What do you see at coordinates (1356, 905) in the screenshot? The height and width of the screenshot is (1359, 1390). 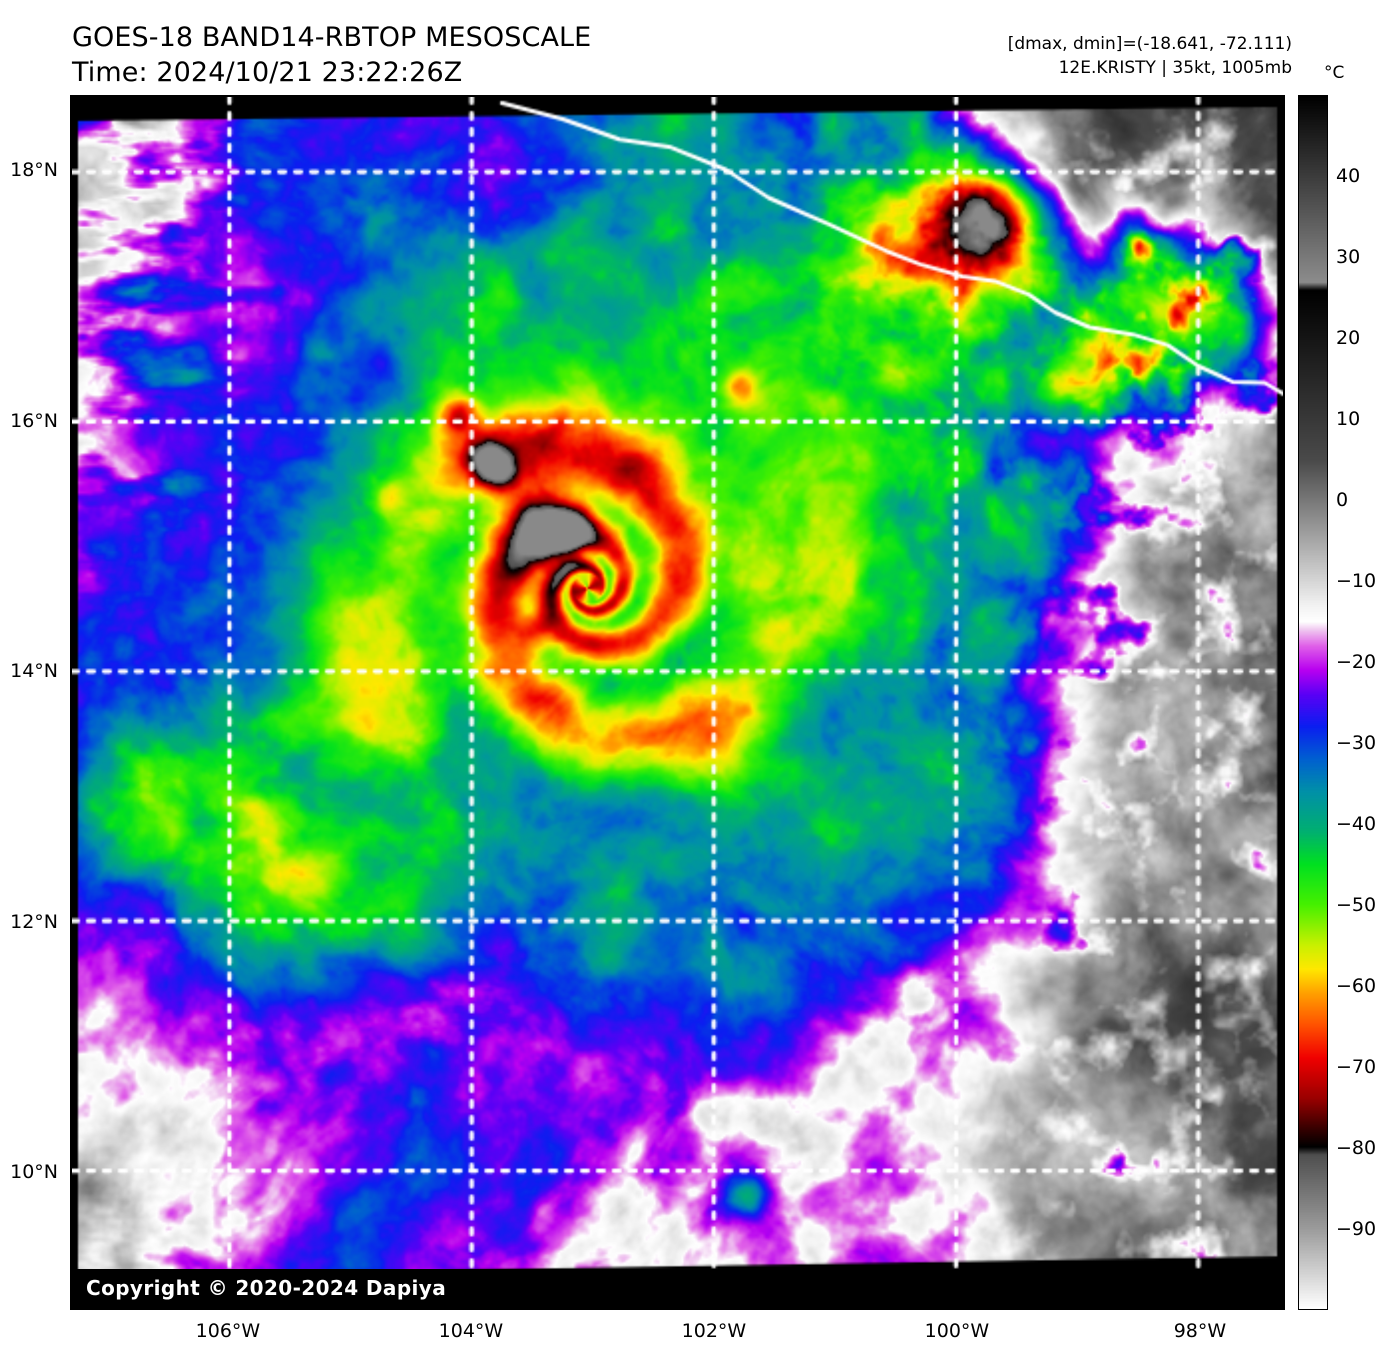 I see `colorbar-tick-label: −50` at bounding box center [1356, 905].